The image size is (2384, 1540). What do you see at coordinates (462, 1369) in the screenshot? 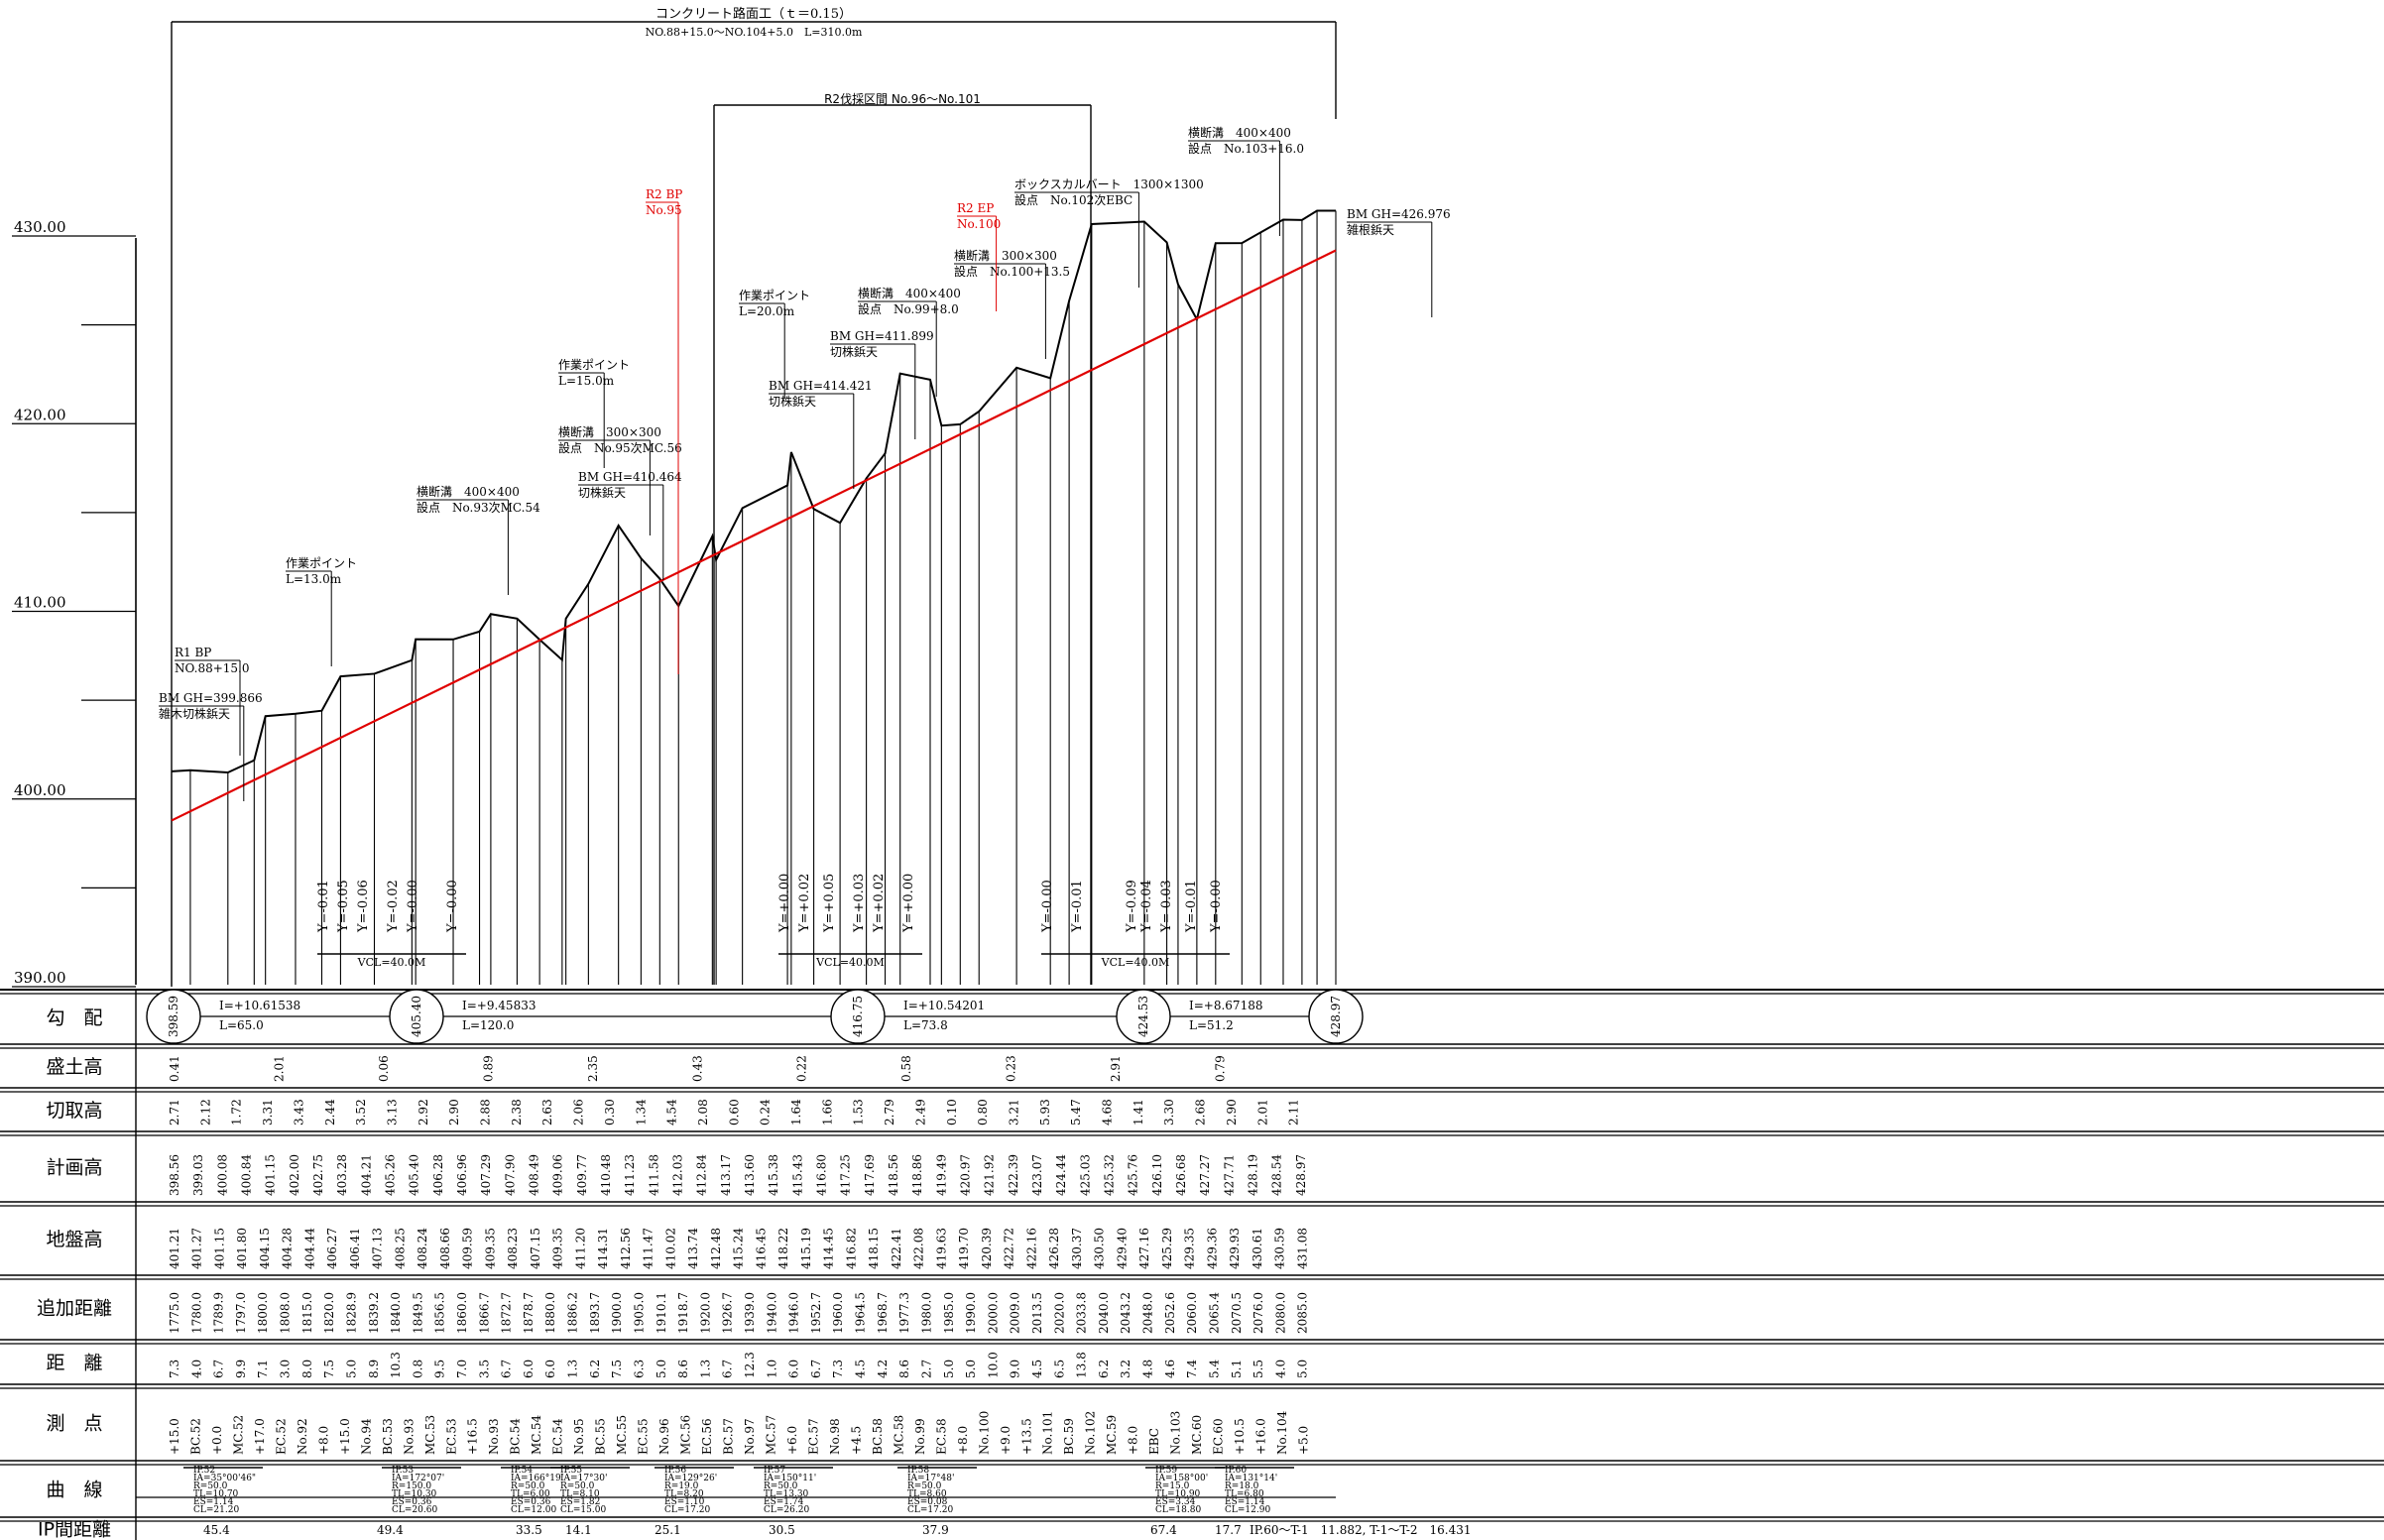
I see `distance-value: 7.0` at bounding box center [462, 1369].